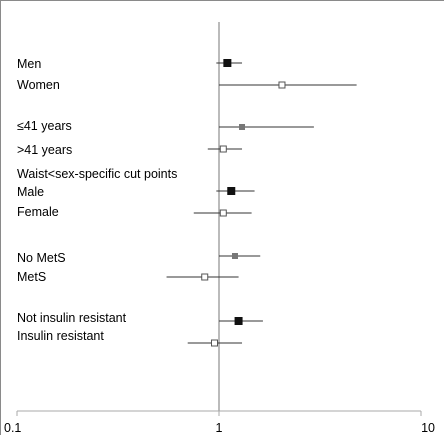  What do you see at coordinates (29, 64) in the screenshot?
I see `row-label: Men` at bounding box center [29, 64].